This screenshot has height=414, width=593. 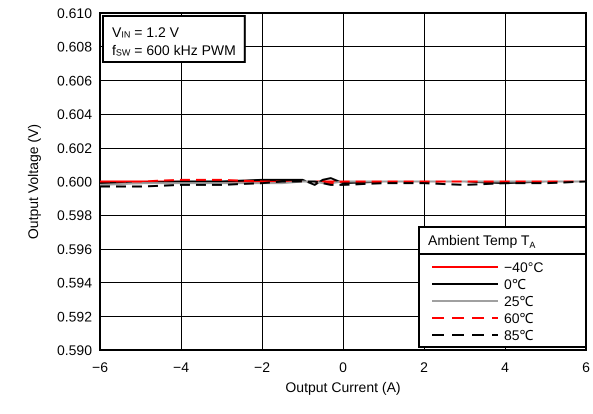 I want to click on annotation: VIN = 1.2 V, so click(x=146, y=32).